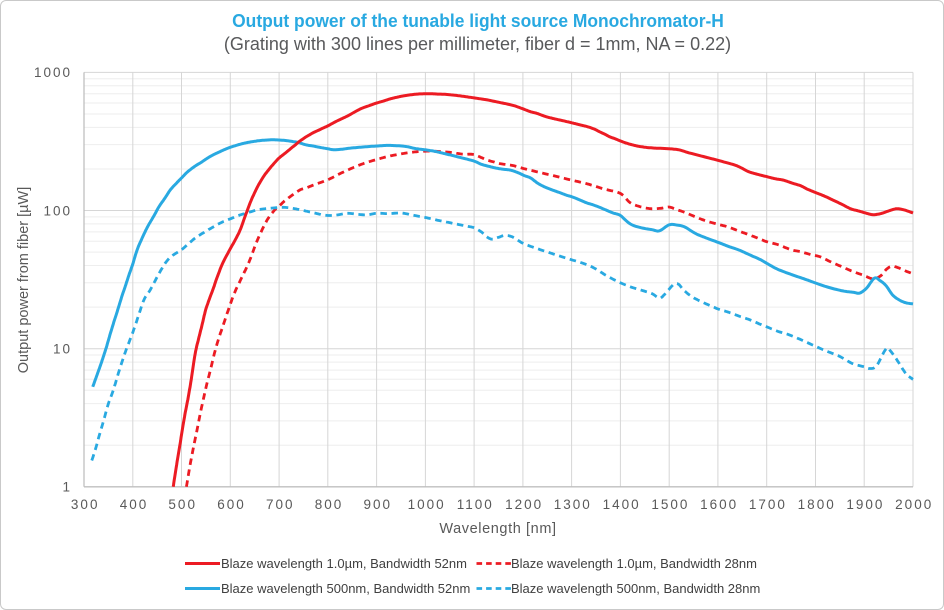 The image size is (944, 610). What do you see at coordinates (914, 504) in the screenshot?
I see `svg-text: 2000` at bounding box center [914, 504].